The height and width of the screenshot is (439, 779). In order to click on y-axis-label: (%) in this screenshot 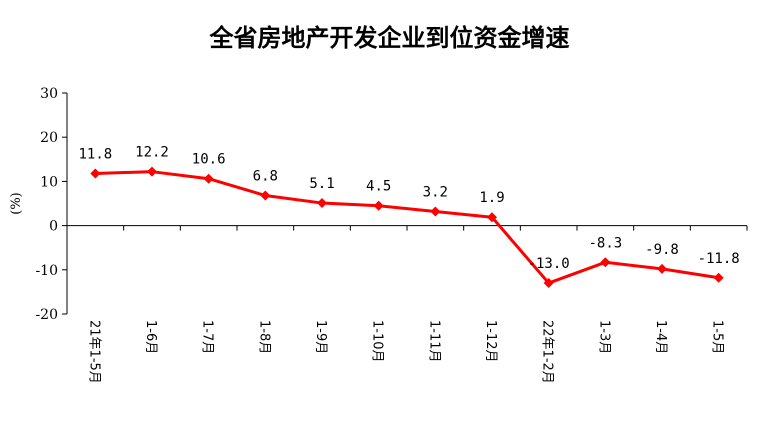, I will do `click(16, 203)`.